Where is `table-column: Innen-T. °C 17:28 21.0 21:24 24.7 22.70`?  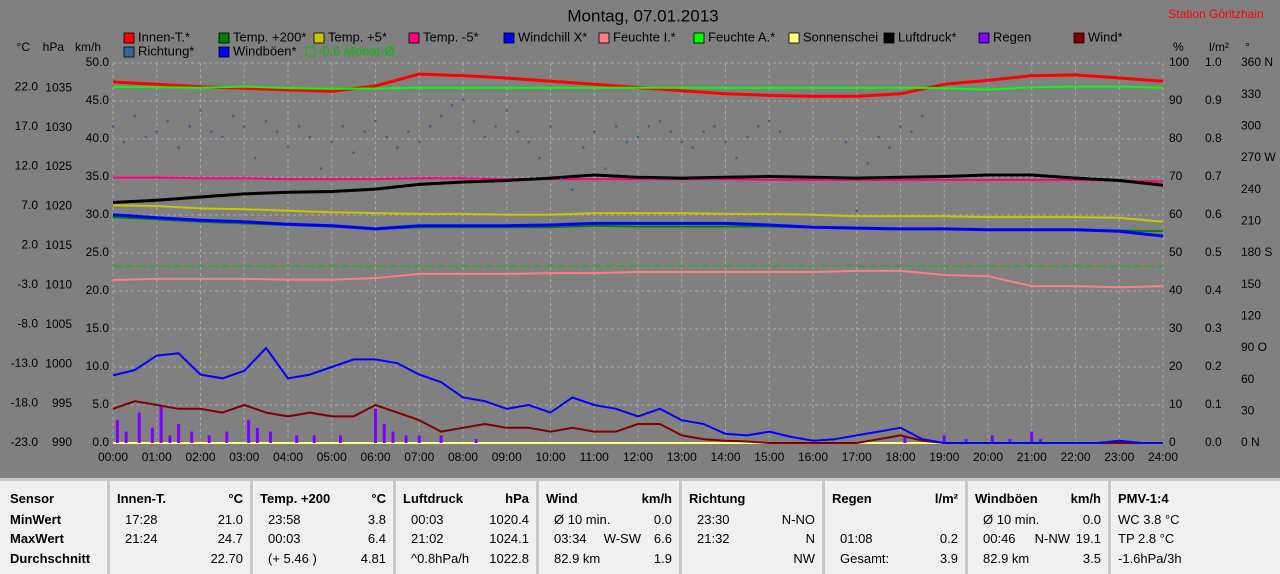 table-column: Innen-T. °C 17:28 21.0 21:24 24.7 22.70 is located at coordinates (180, 527).